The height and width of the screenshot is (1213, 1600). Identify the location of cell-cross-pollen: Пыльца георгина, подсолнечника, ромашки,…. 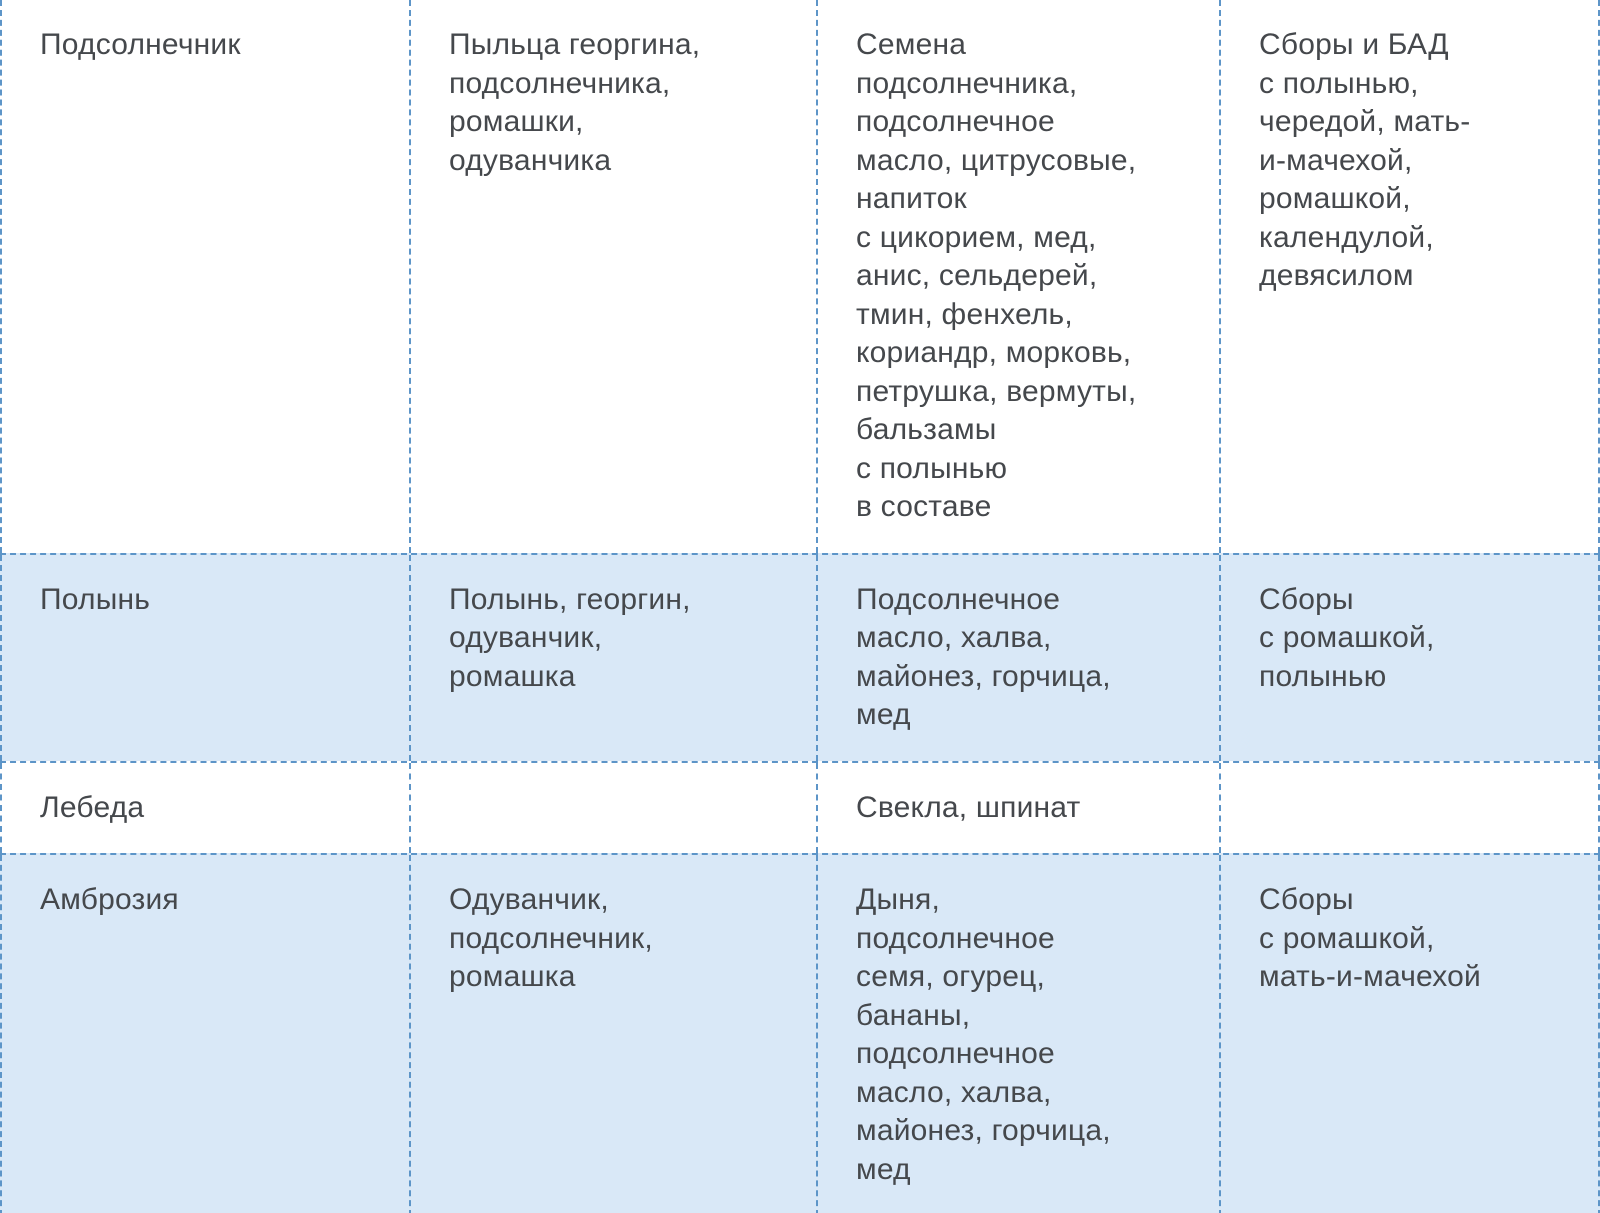
(612, 276).